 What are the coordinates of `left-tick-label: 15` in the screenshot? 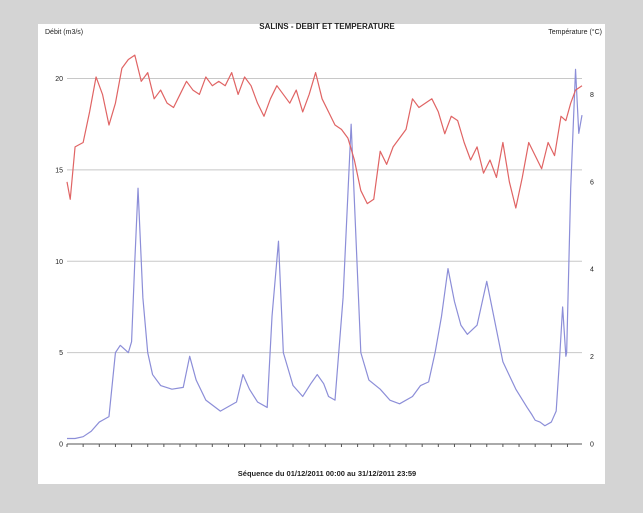 It's located at (59, 170).